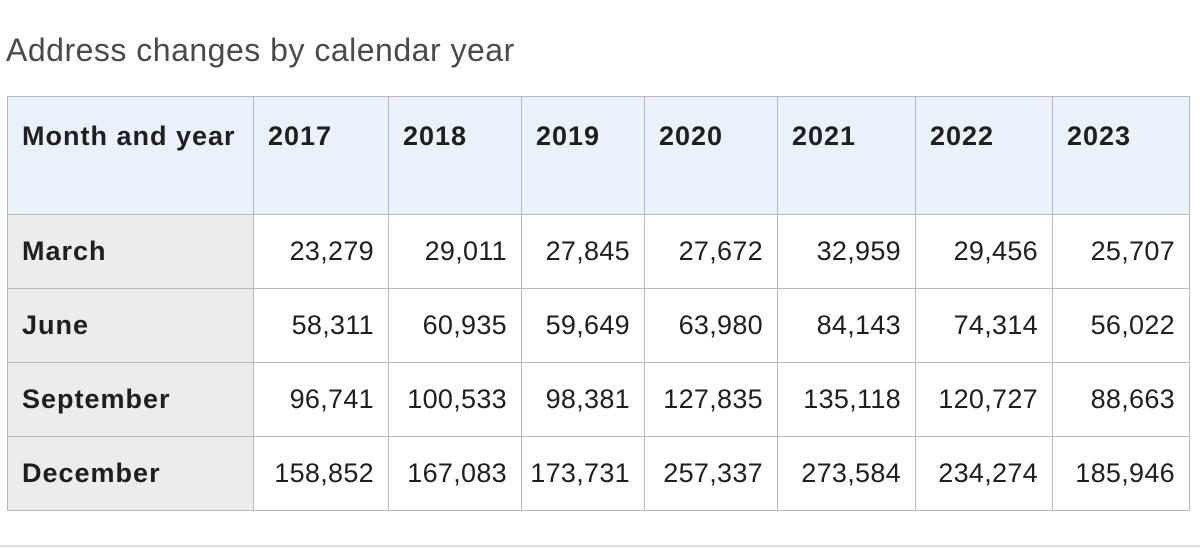 The width and height of the screenshot is (1200, 549). Describe the element at coordinates (260, 50) in the screenshot. I see `table-title: Address changes by calendar year` at that location.